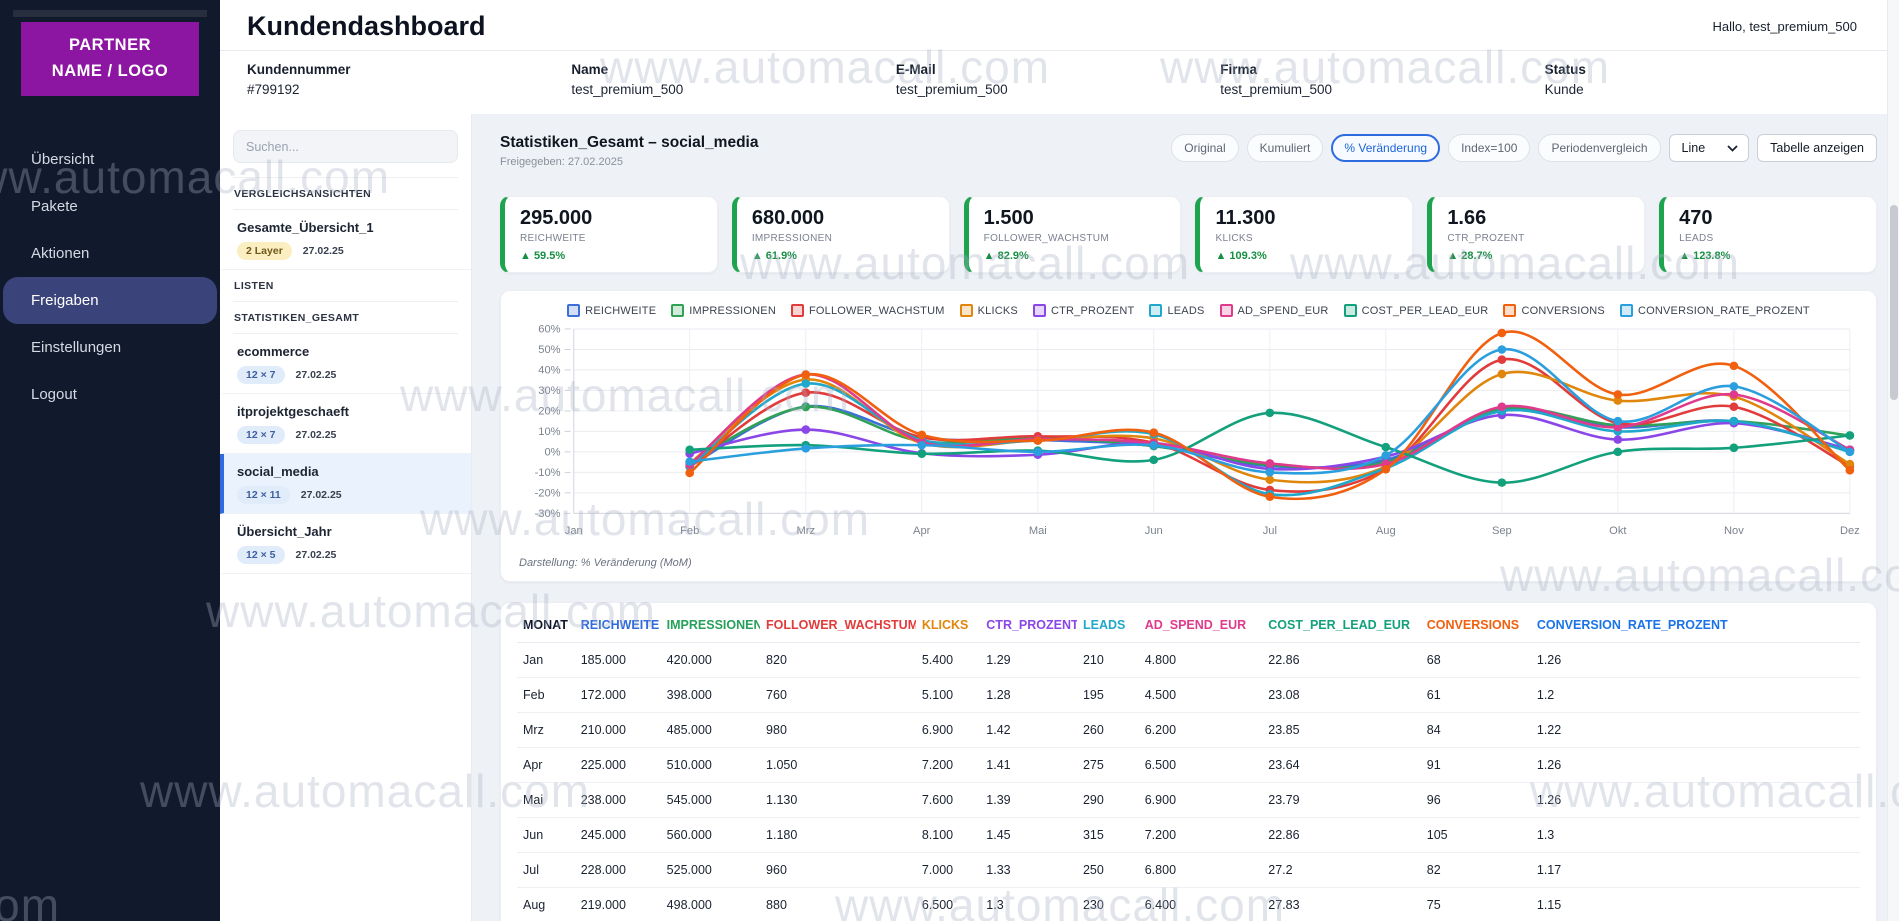 This screenshot has width=1899, height=921. Describe the element at coordinates (546, 730) in the screenshot. I see `table-cell: Mrz` at that location.